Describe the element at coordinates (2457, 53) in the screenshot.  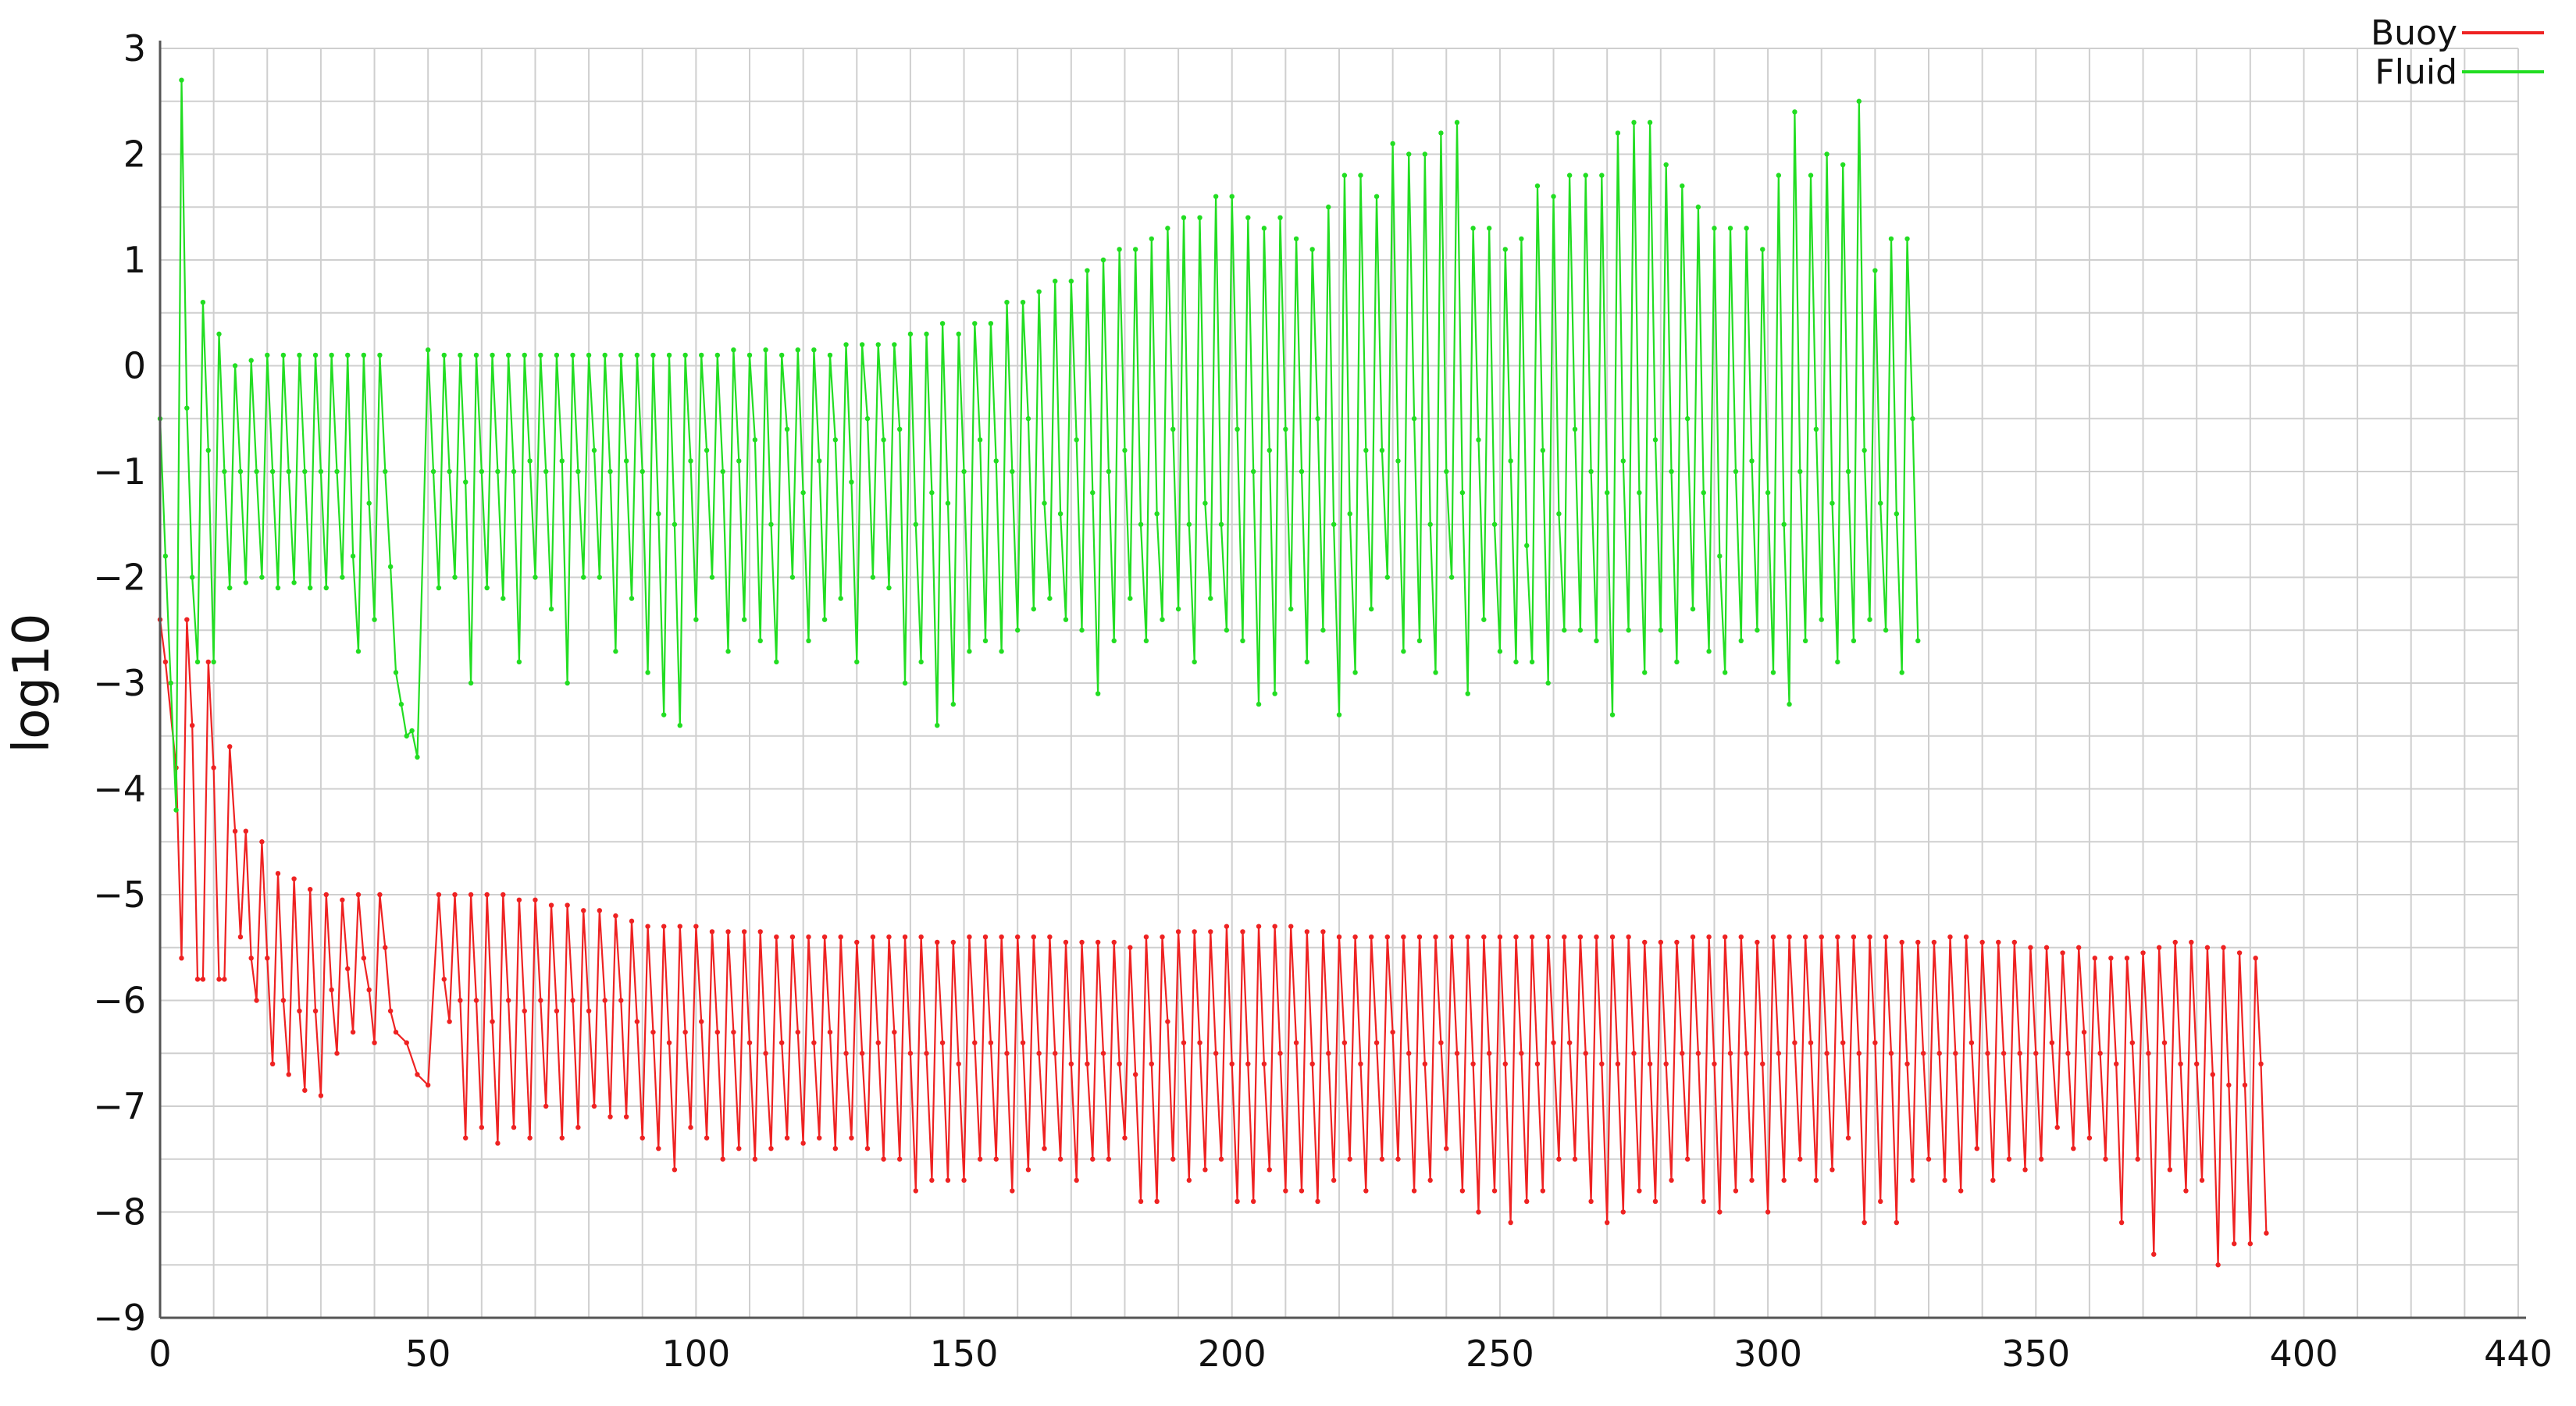
I see `legend: Buoy Fluid` at that location.